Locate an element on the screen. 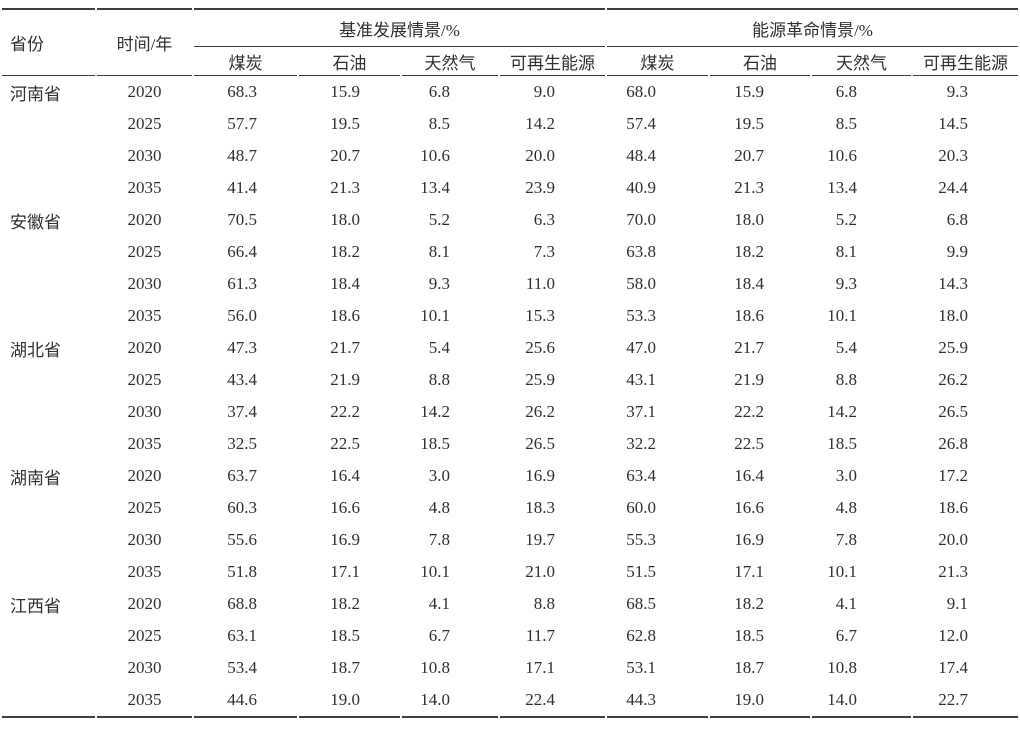 The width and height of the screenshot is (1020, 745). baseline-coal-cell: 63.1 is located at coordinates (242, 635).